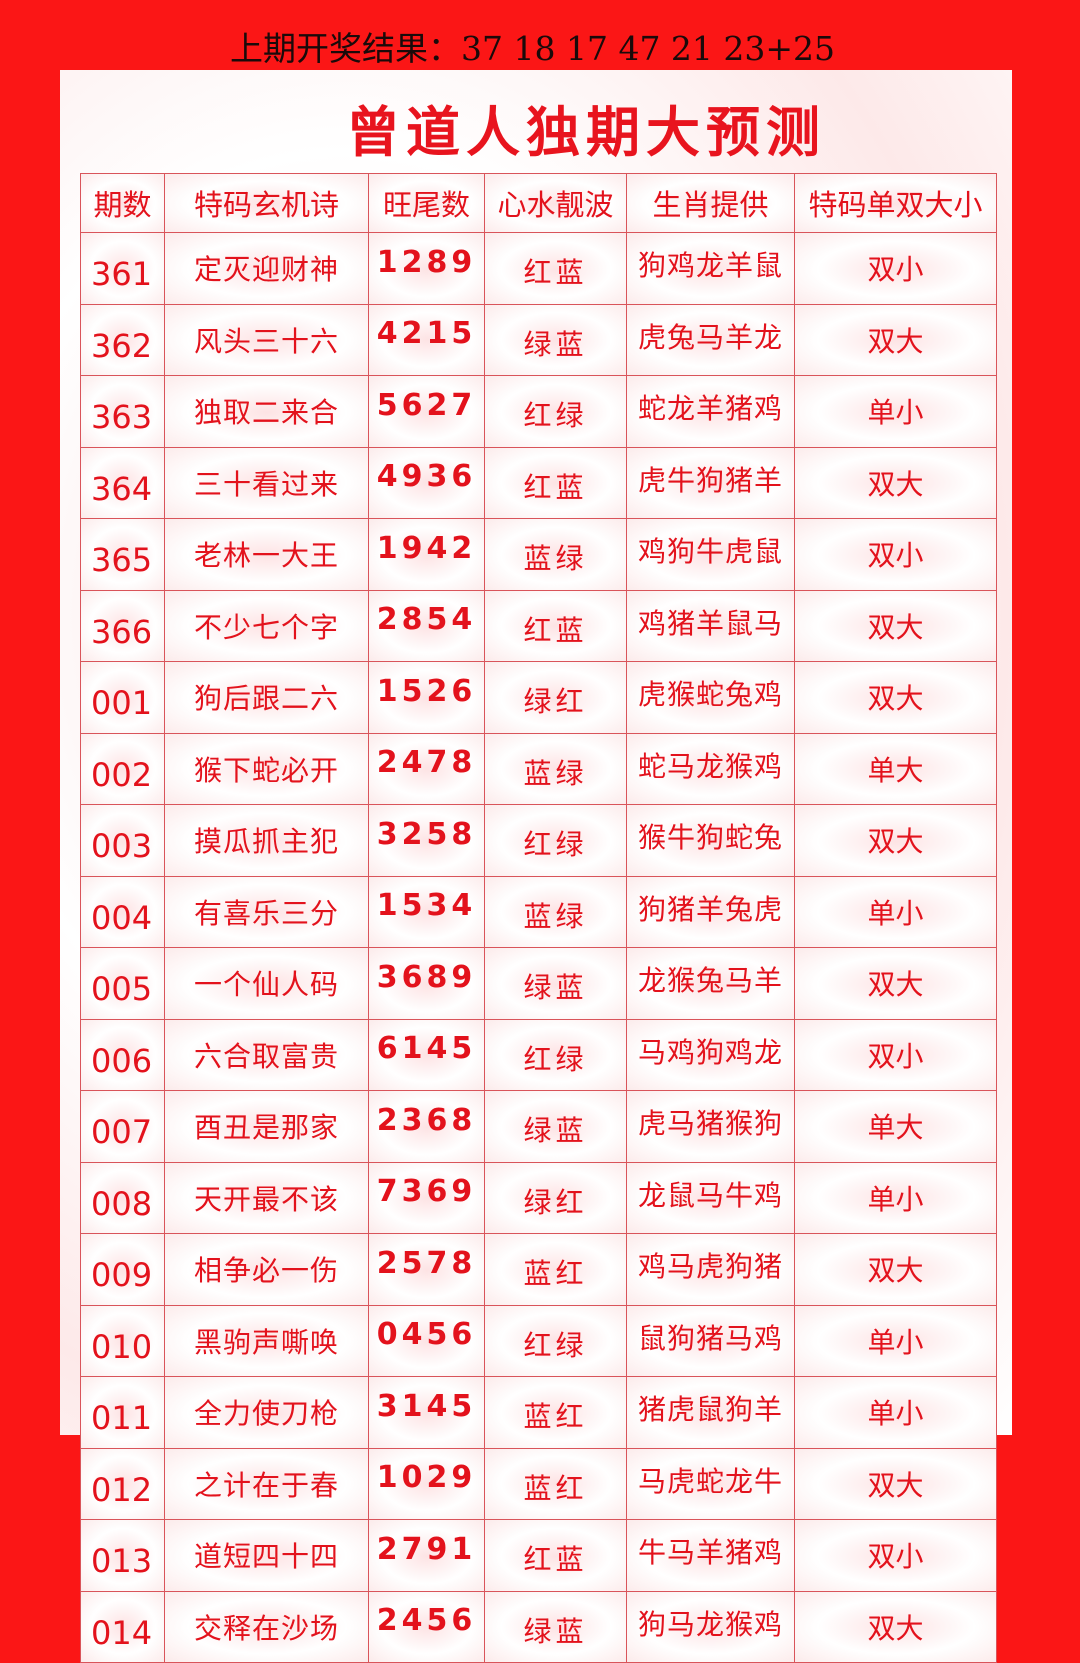 This screenshot has width=1080, height=1663. I want to click on cell-poem: 风头三十六, so click(266, 339).